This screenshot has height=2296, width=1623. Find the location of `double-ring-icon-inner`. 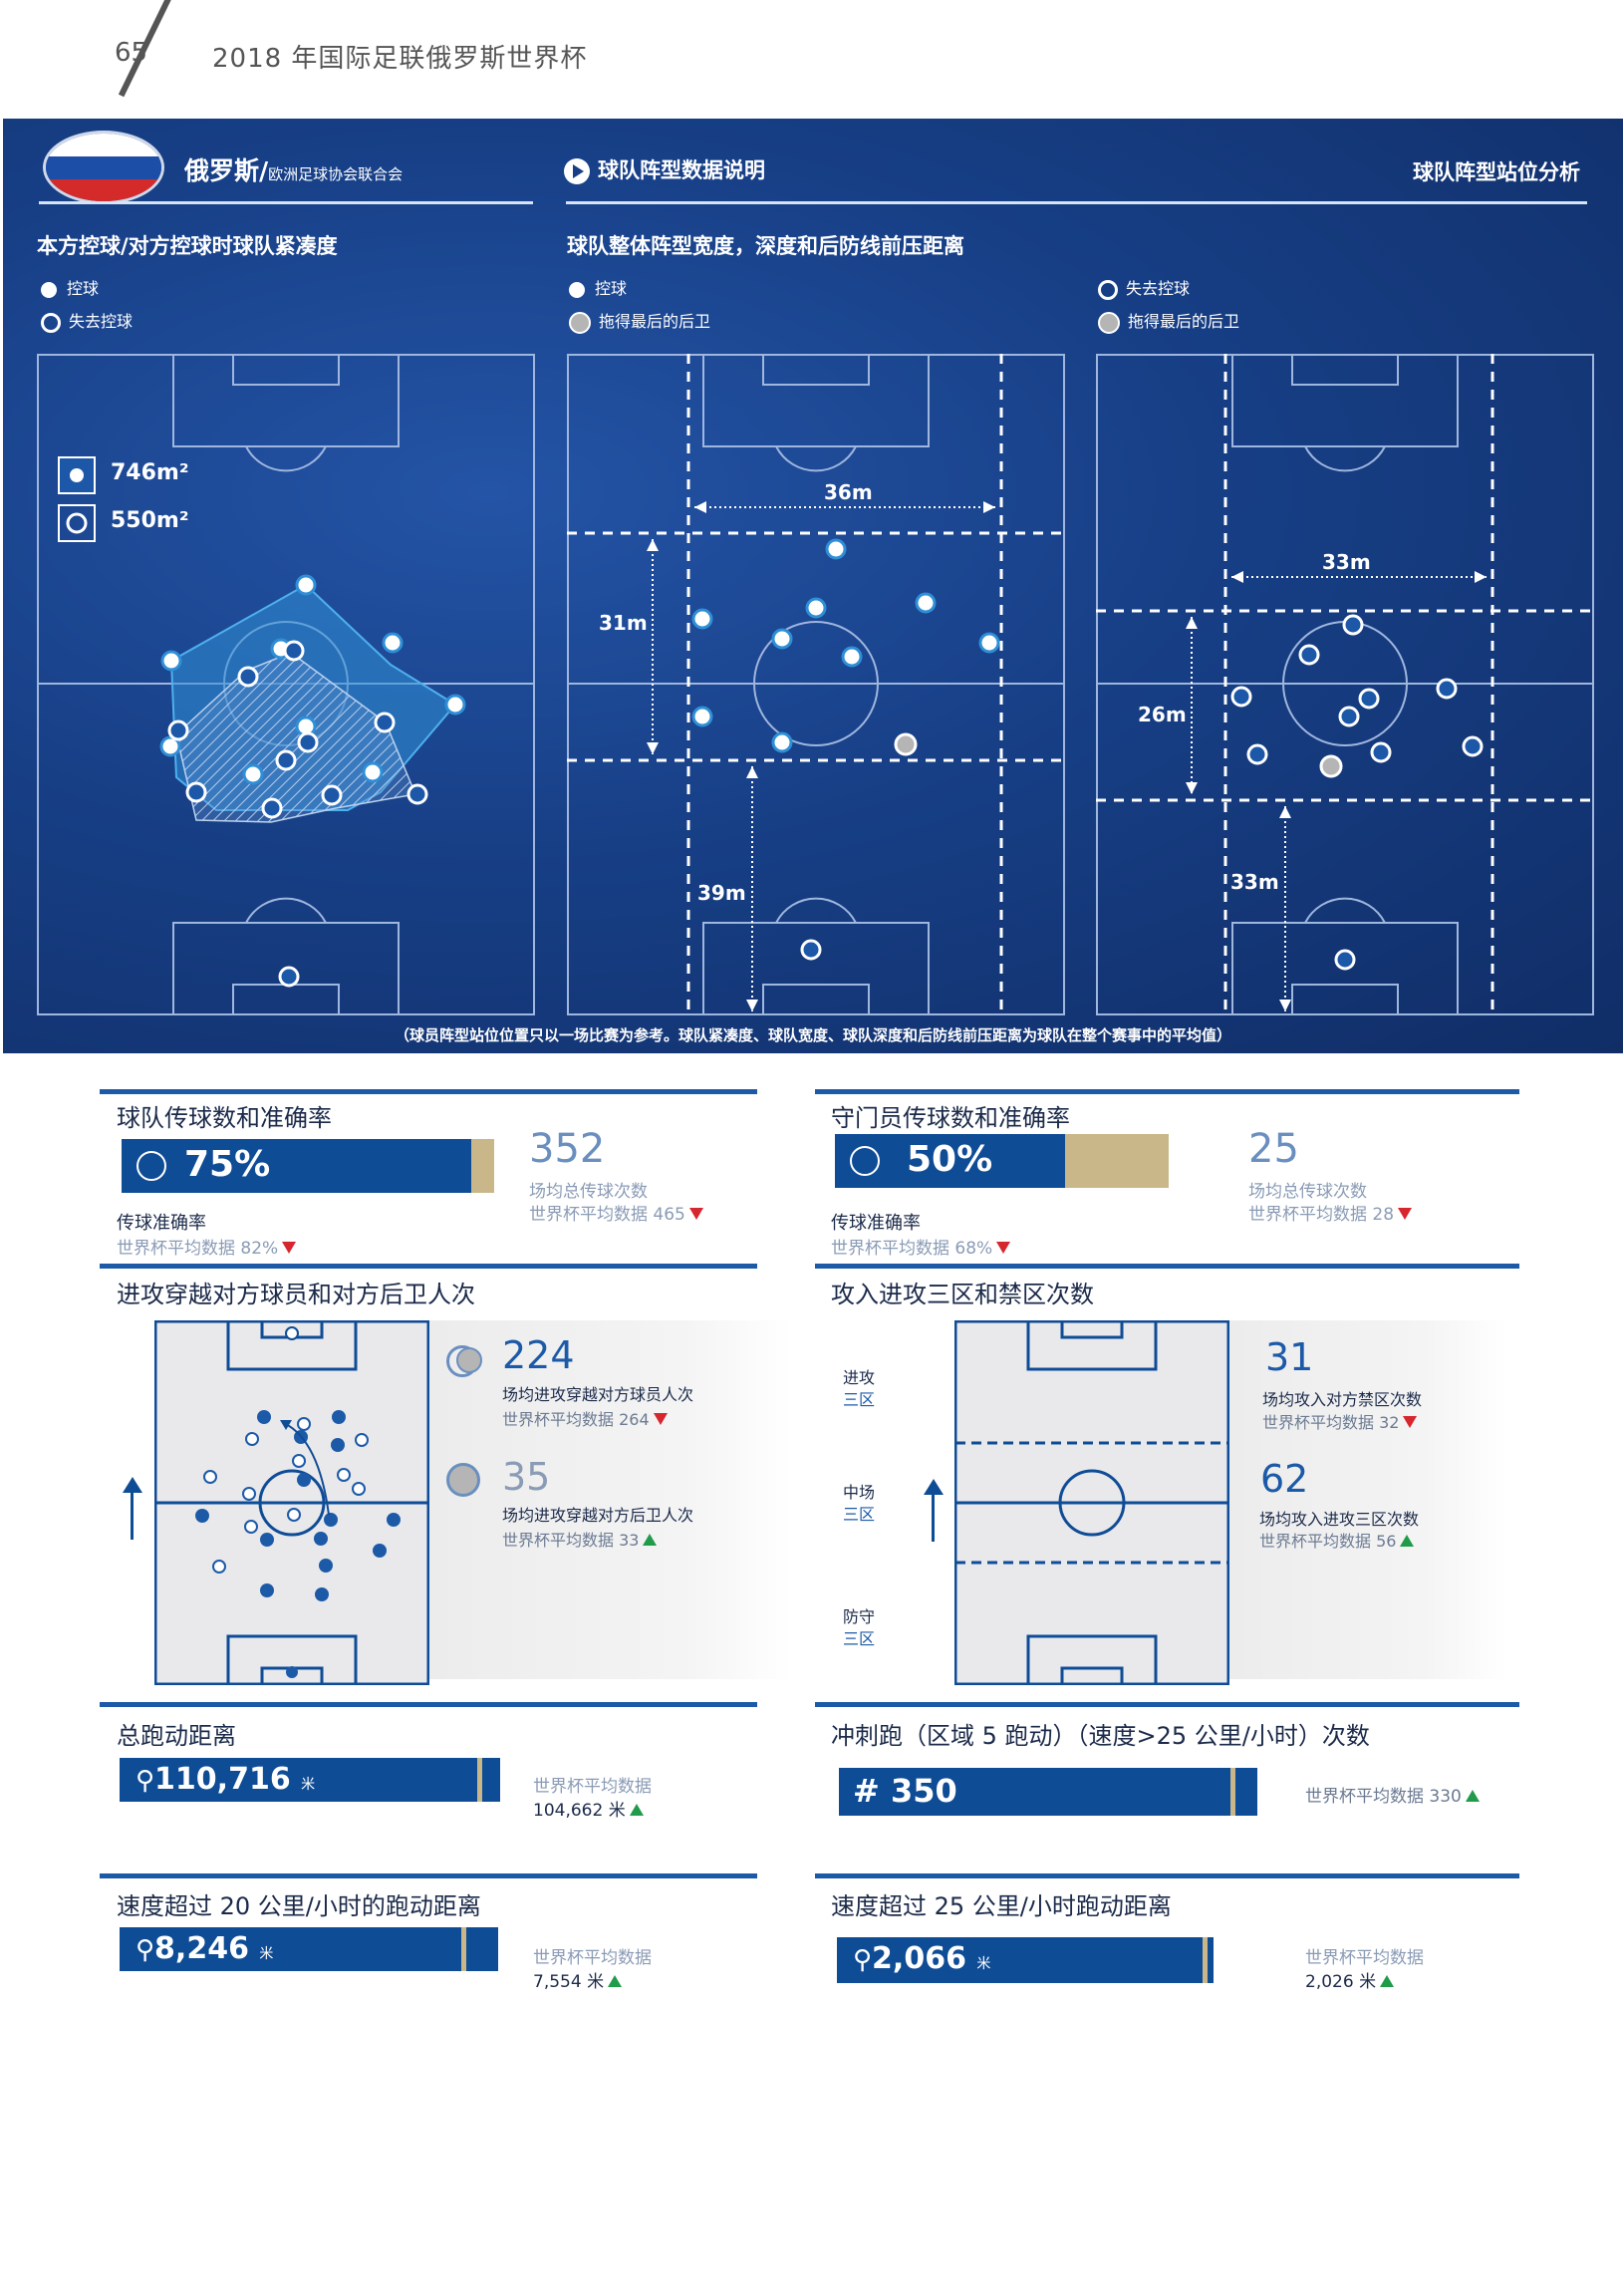

double-ring-icon-inner is located at coordinates (469, 1360).